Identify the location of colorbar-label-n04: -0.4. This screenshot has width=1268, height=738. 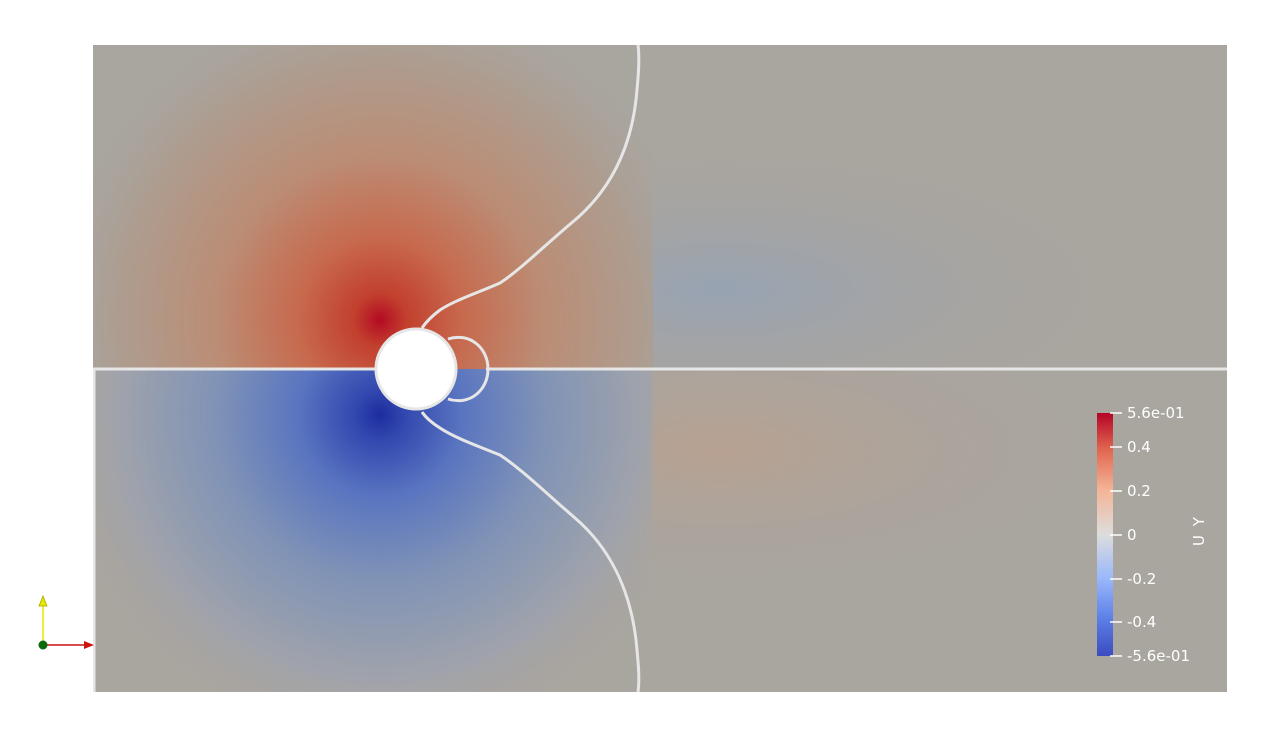
(1141, 622).